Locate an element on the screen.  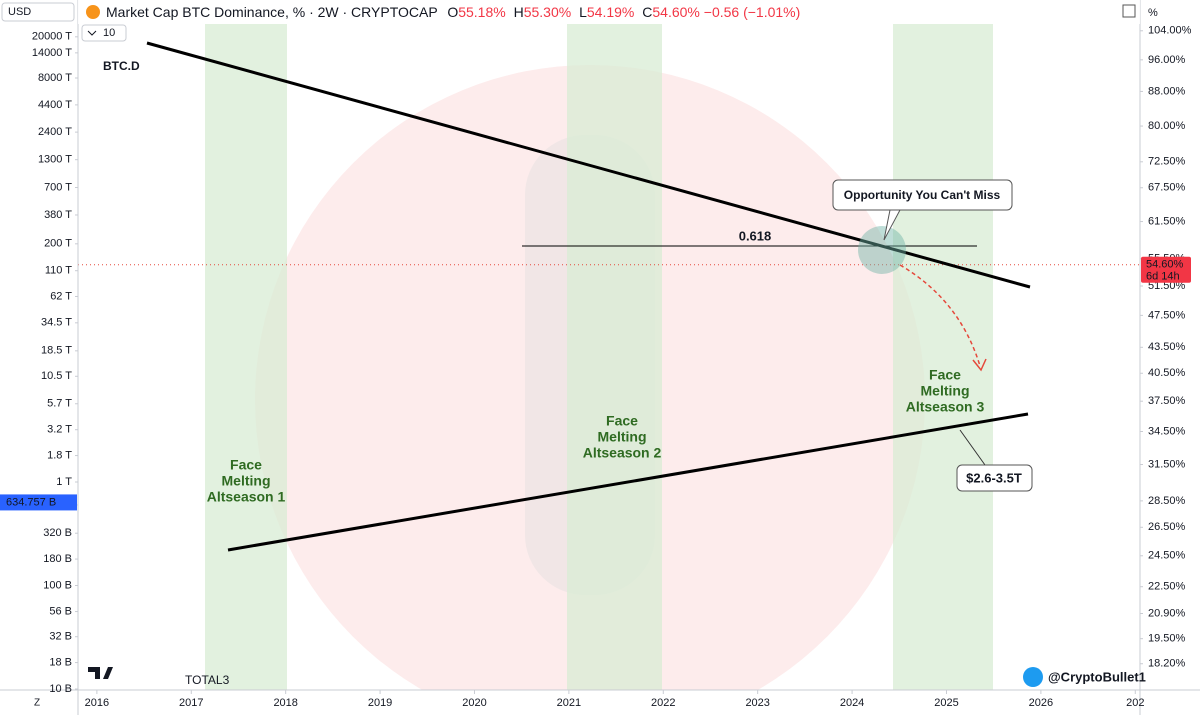
x-tick-label: 2022 is located at coordinates (663, 703).